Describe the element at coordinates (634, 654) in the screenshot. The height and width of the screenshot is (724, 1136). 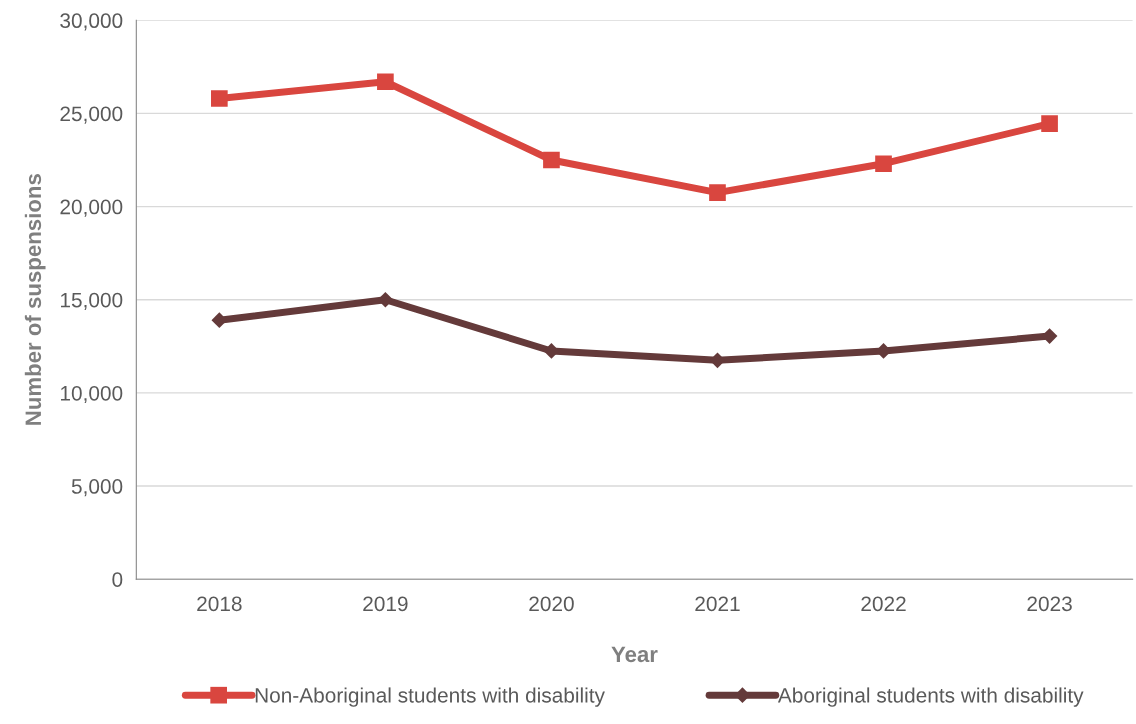
I see `x-axis-title: Year` at that location.